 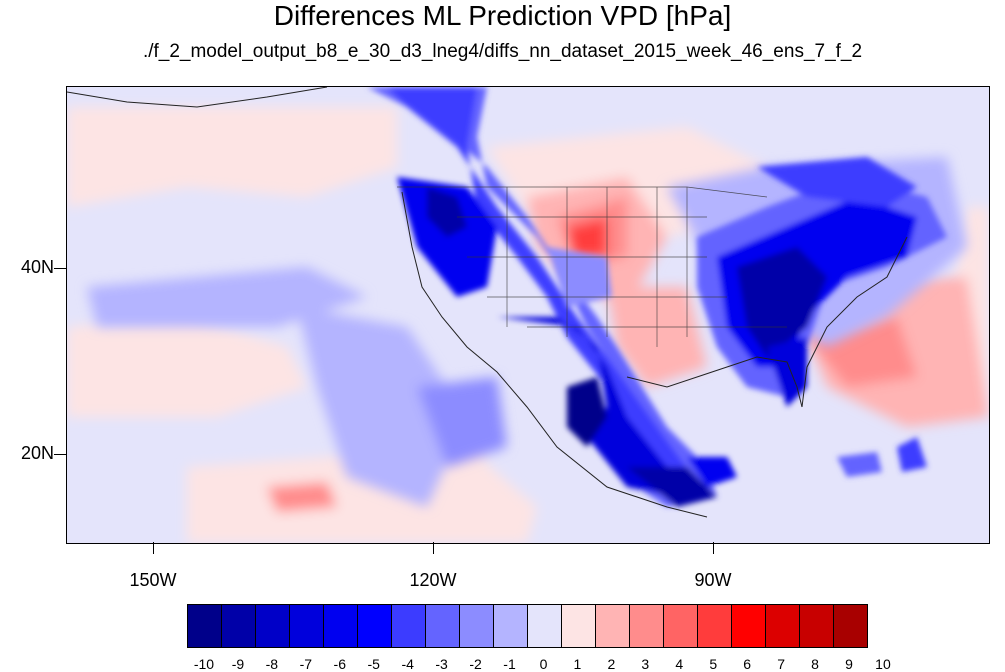 I want to click on colorbar-label: 10, so click(x=883, y=664).